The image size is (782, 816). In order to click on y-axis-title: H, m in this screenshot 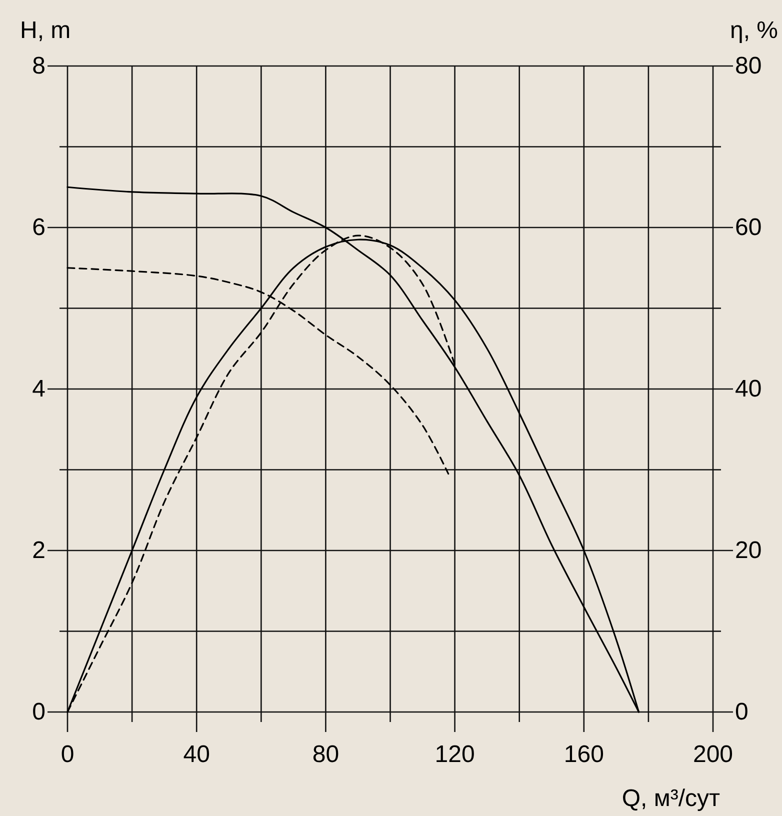, I will do `click(45, 30)`.